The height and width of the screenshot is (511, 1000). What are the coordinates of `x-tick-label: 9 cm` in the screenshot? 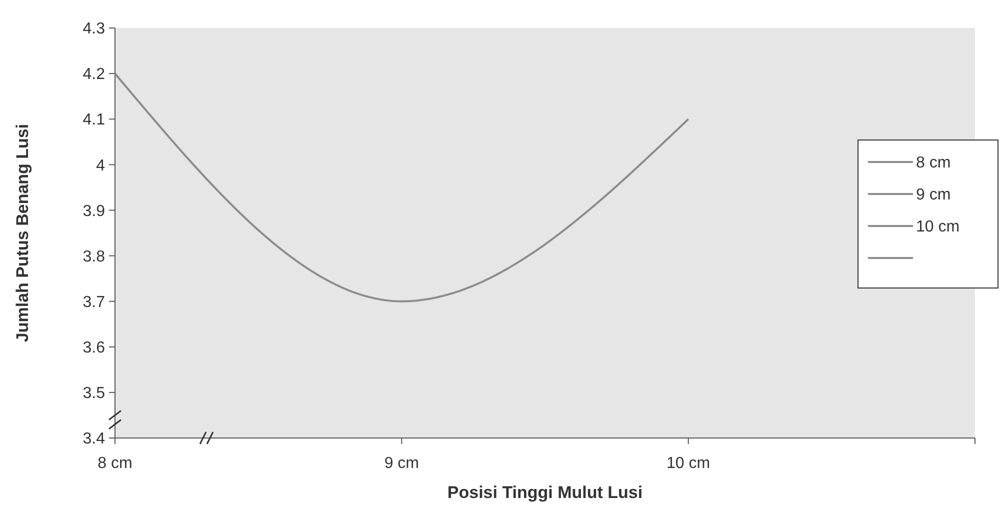 It's located at (402, 463).